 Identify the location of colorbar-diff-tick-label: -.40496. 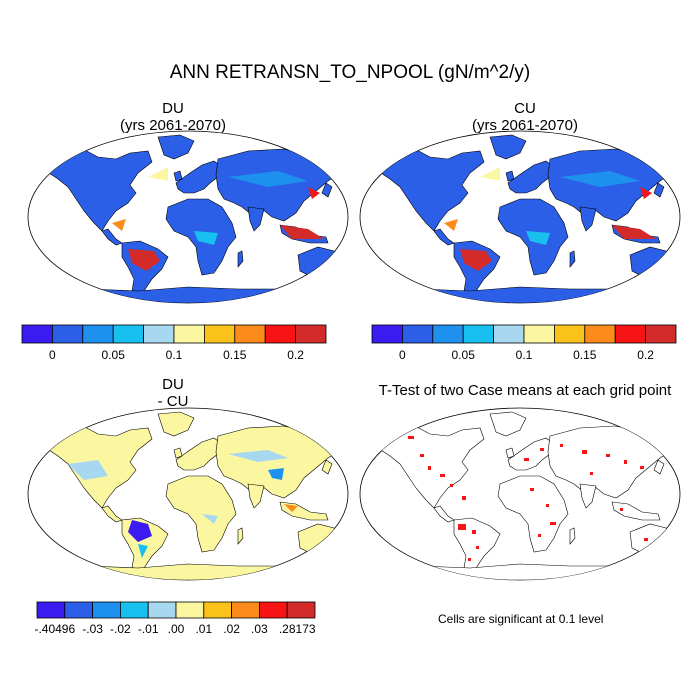
(55, 629).